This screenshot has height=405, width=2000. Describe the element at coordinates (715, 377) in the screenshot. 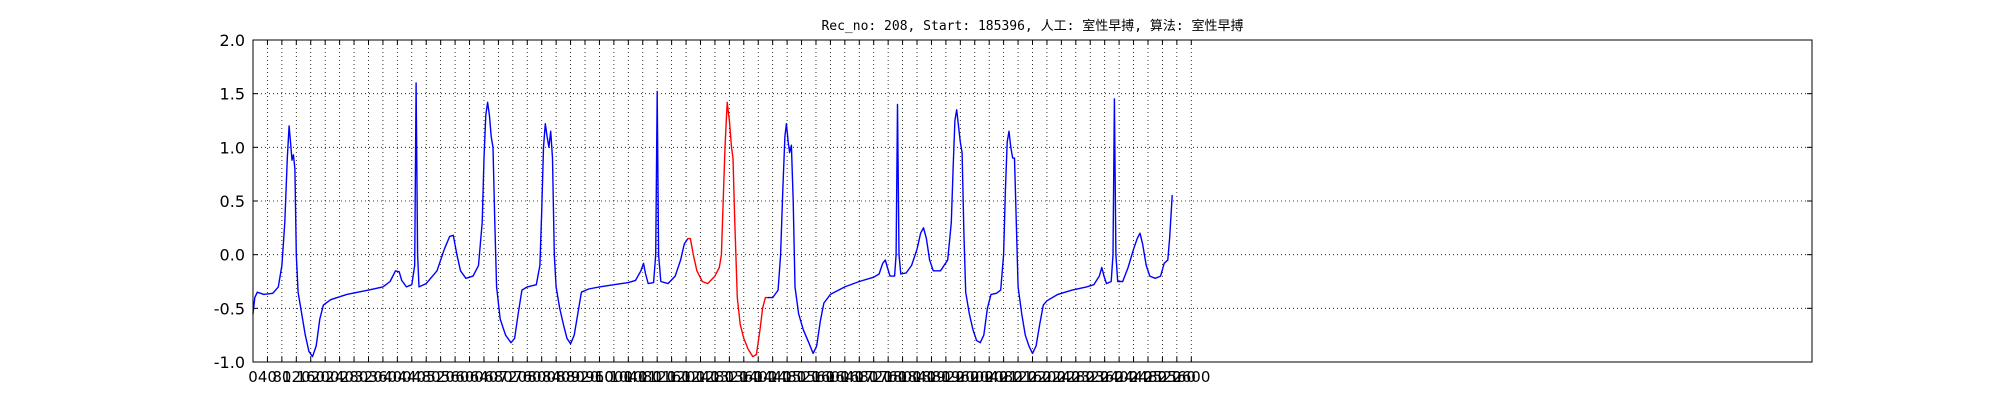

I see `x-tick-label: 1280` at that location.